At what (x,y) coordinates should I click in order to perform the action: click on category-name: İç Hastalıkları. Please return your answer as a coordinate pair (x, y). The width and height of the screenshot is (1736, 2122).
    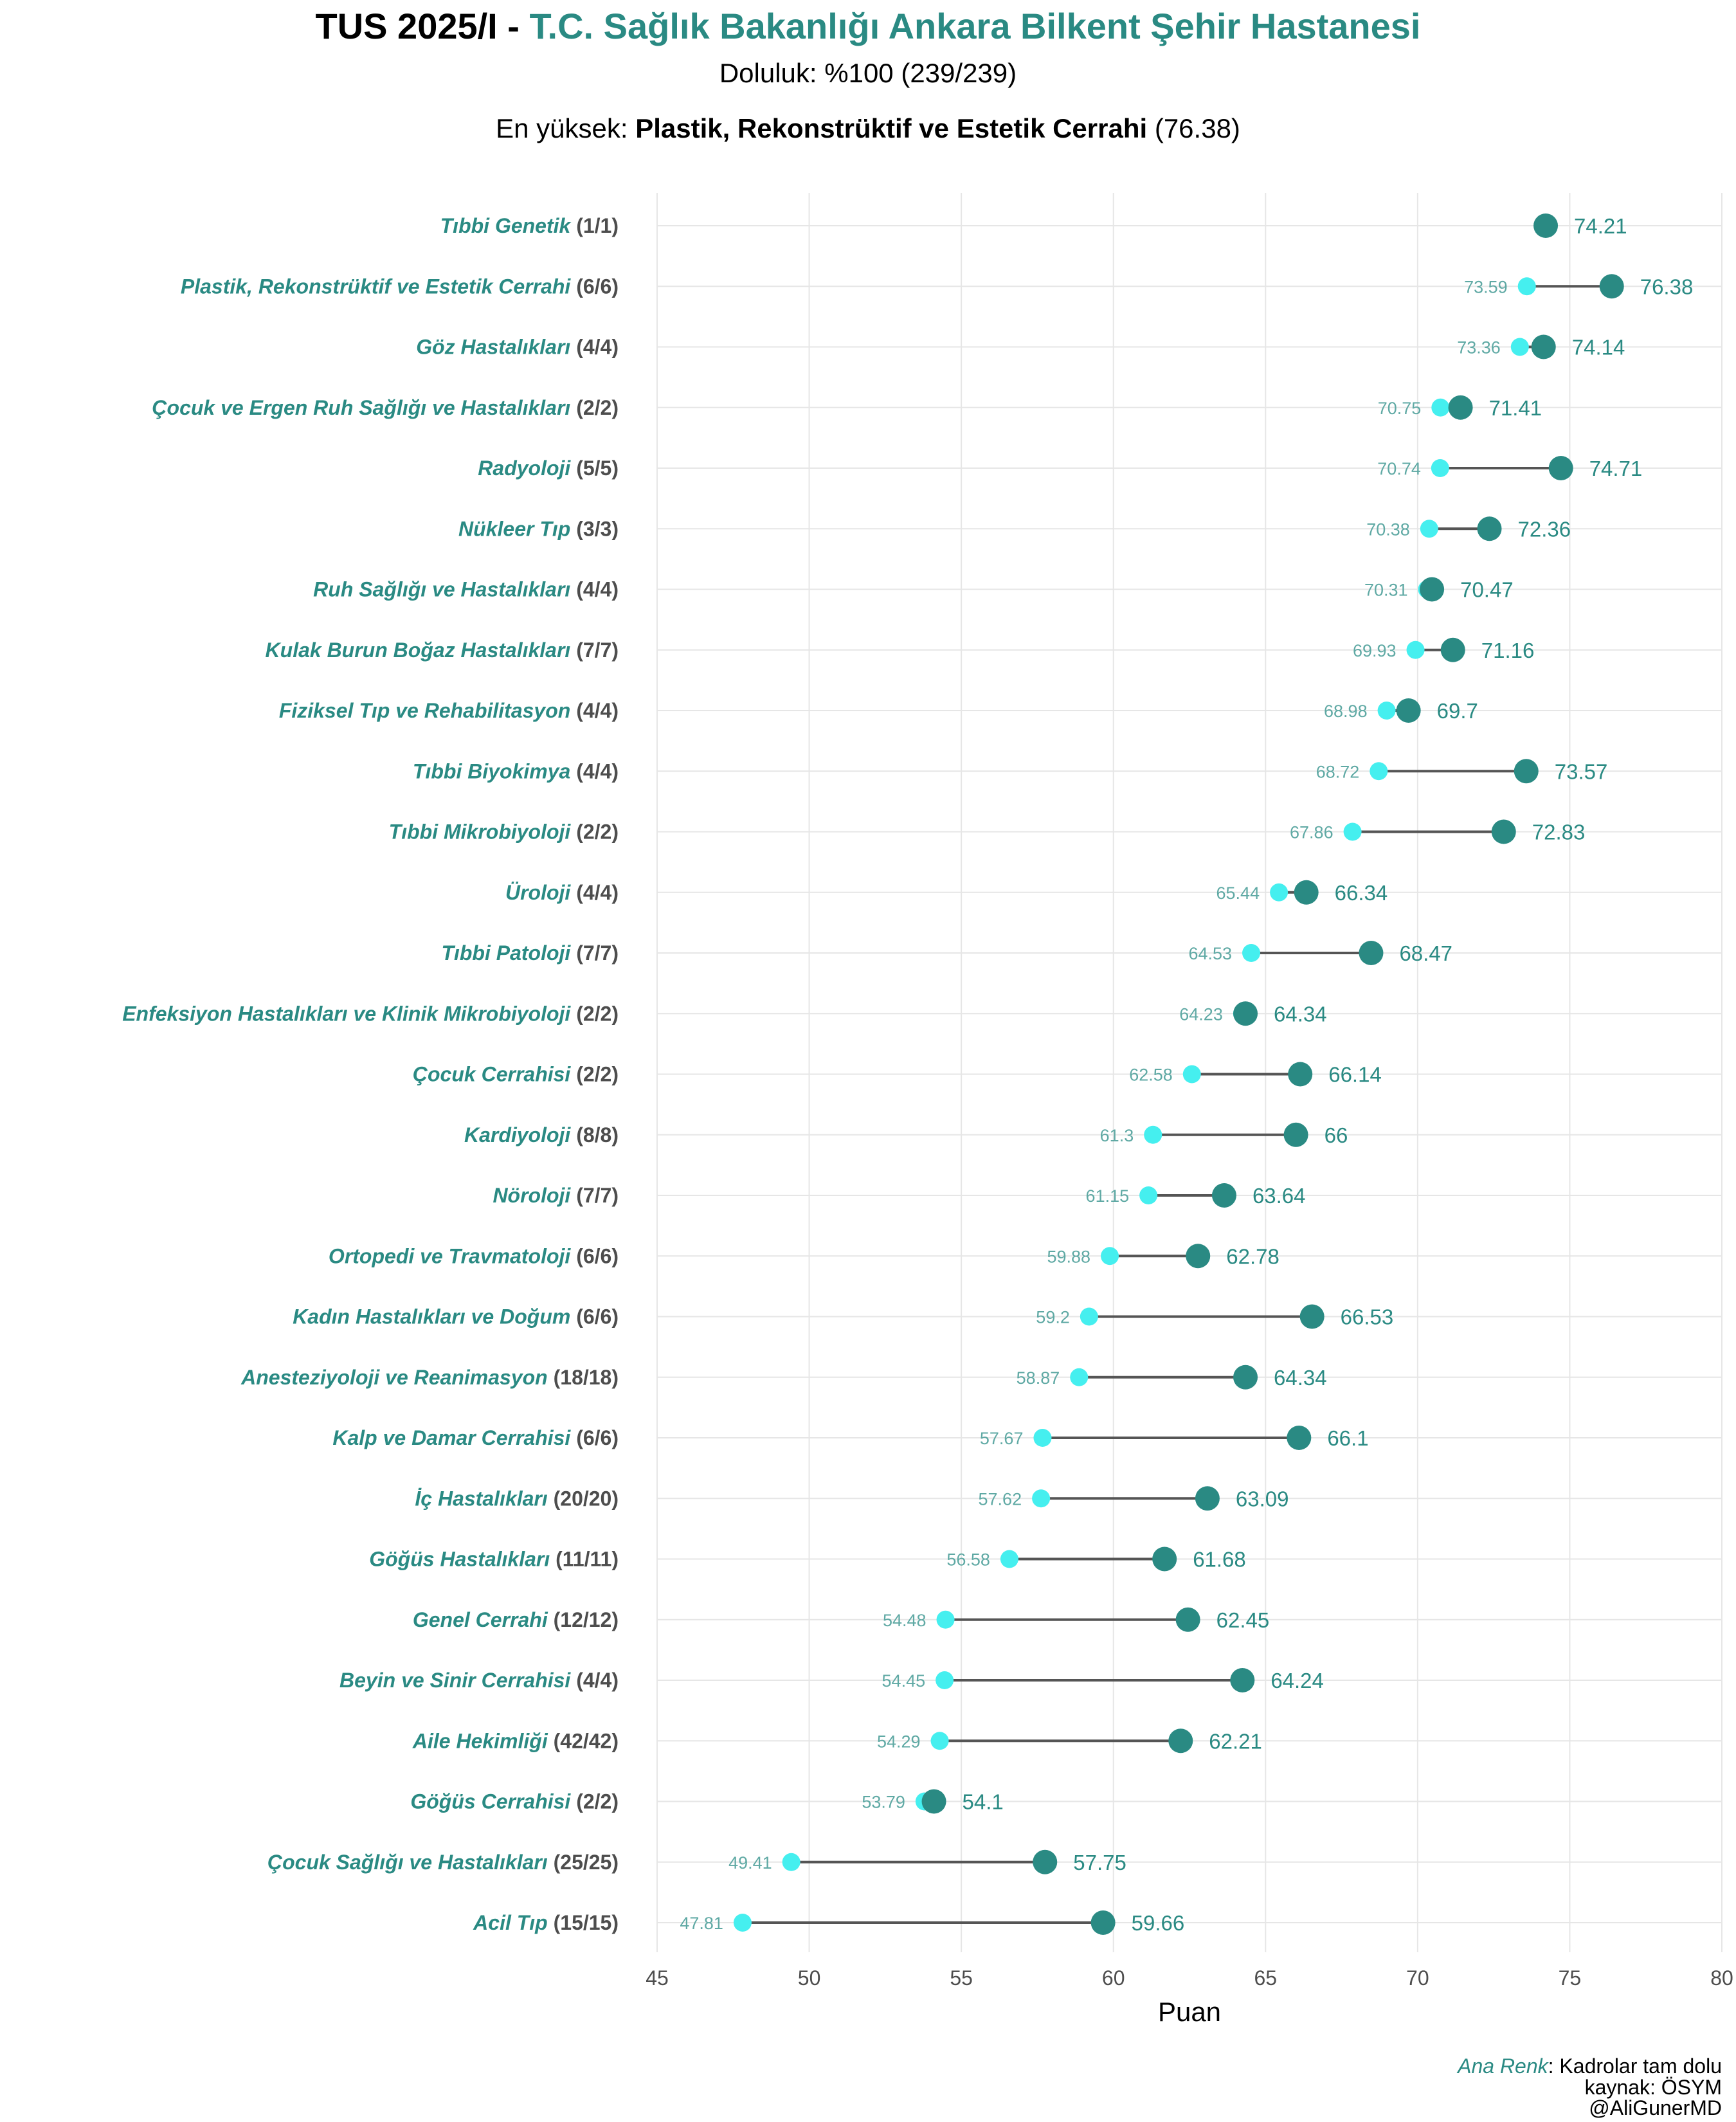
    Looking at the image, I should click on (481, 1498).